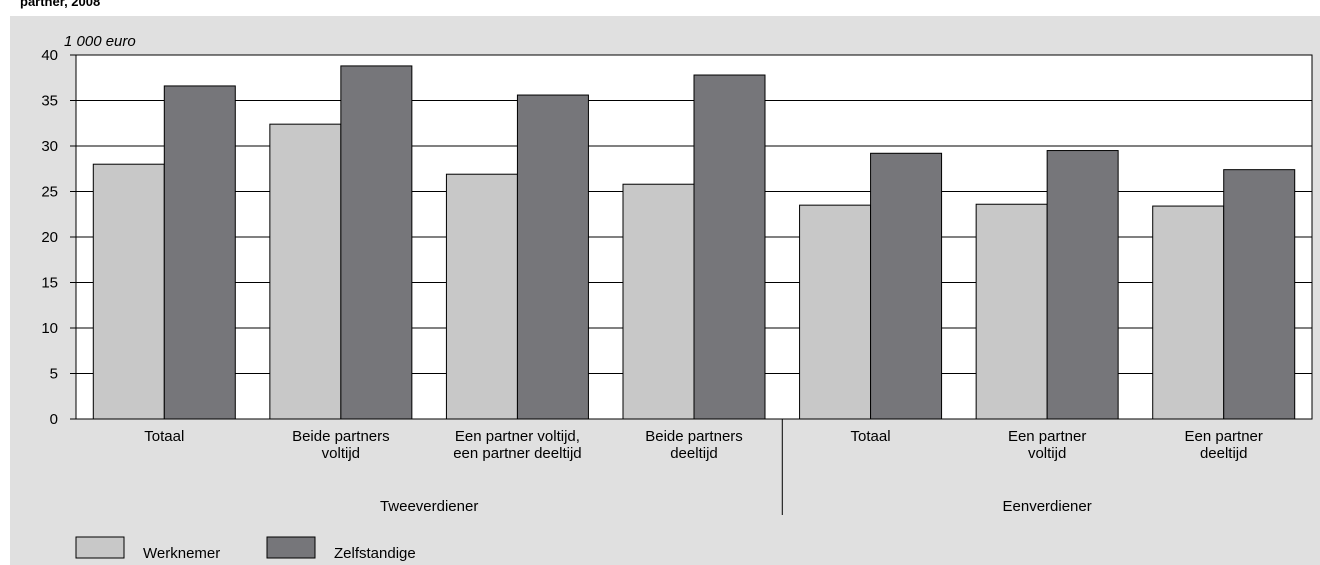 The image size is (1320, 565). What do you see at coordinates (49, 328) in the screenshot?
I see `y-tick-label: 10` at bounding box center [49, 328].